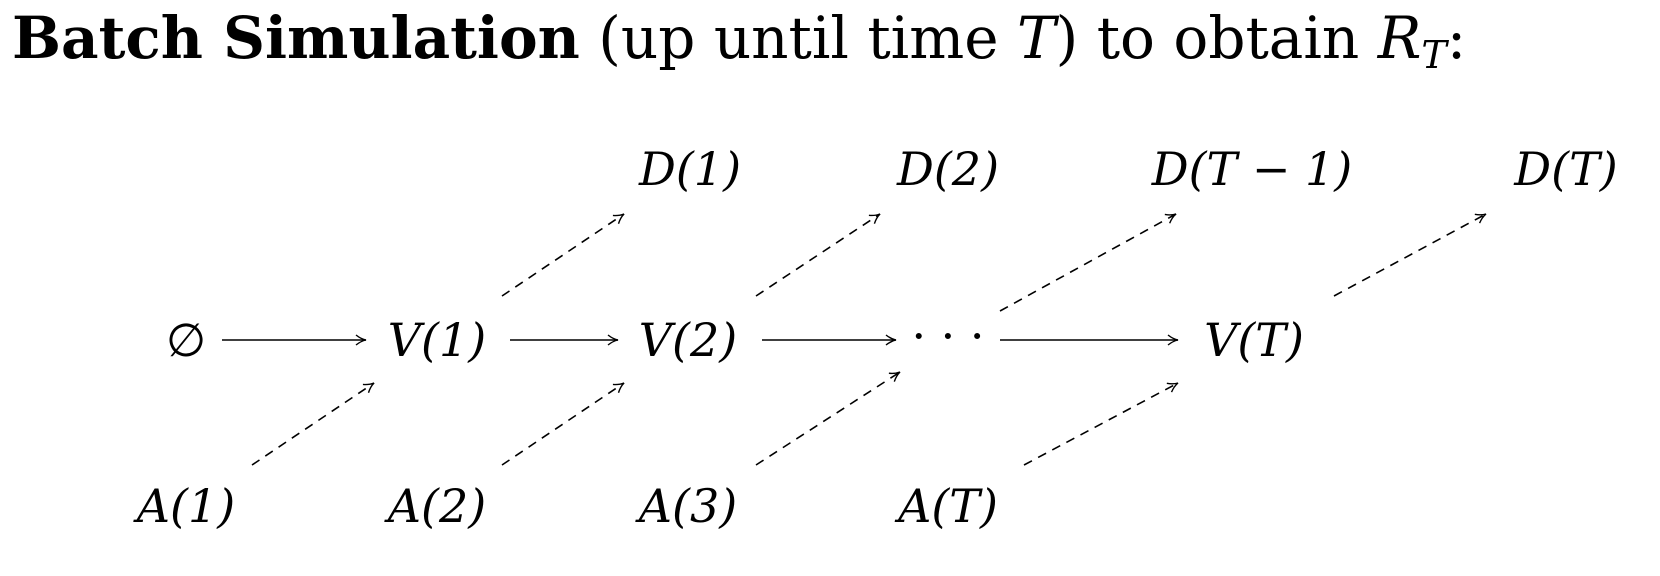 The height and width of the screenshot is (576, 1660). I want to click on node-v1: V(1), so click(437, 340).